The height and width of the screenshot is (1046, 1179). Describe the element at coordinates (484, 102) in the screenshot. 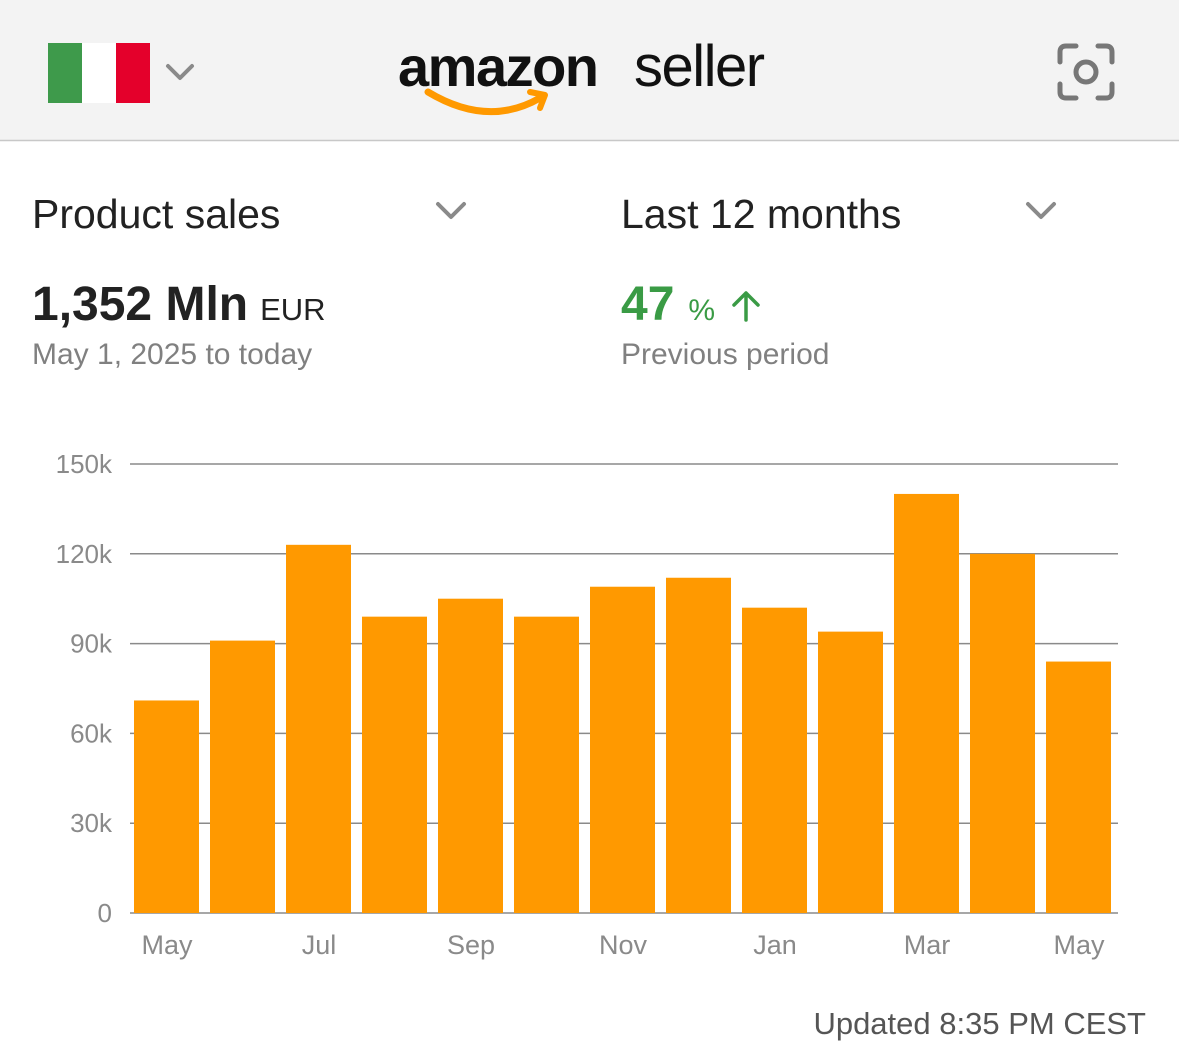

I see `logo-smile` at that location.